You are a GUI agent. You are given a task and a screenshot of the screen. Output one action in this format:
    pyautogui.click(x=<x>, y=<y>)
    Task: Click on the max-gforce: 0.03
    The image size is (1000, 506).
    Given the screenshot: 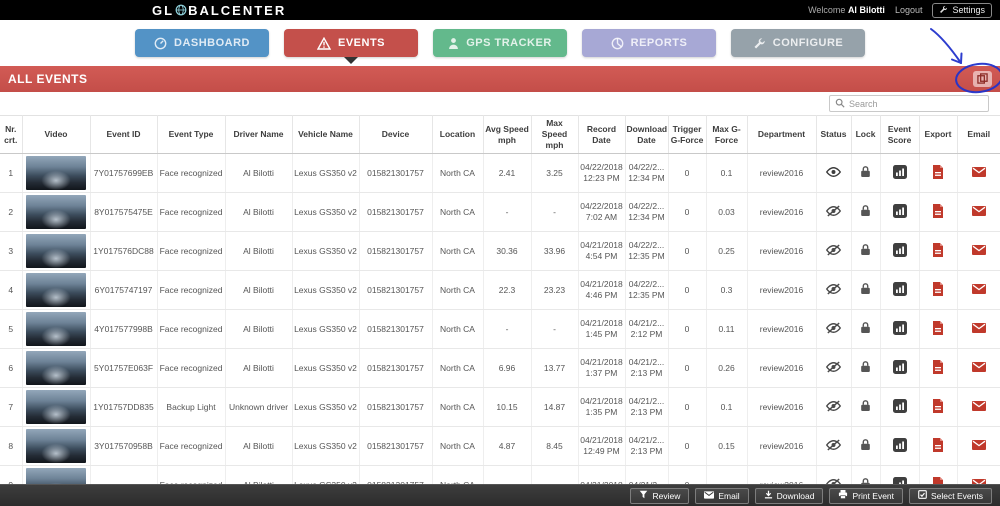 What is the action you would take?
    pyautogui.click(x=727, y=212)
    